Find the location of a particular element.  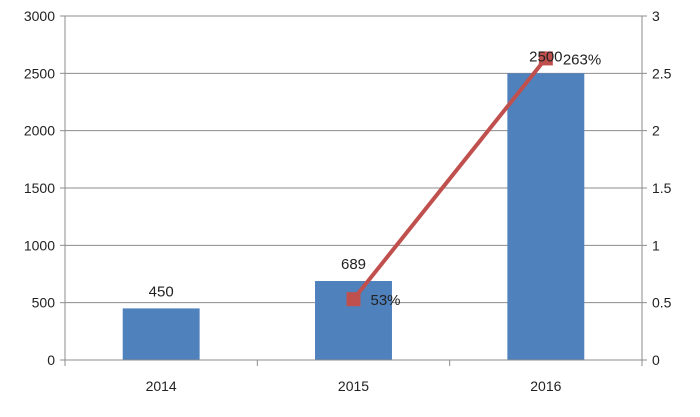

category-label: 2015 is located at coordinates (353, 386).